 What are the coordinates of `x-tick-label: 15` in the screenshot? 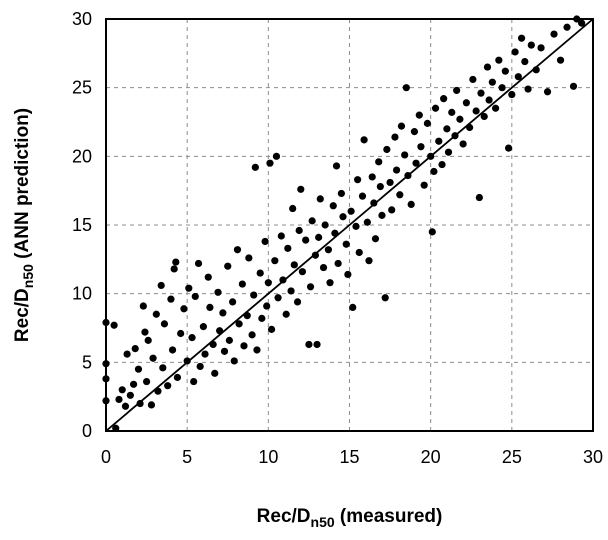 It's located at (349, 457).